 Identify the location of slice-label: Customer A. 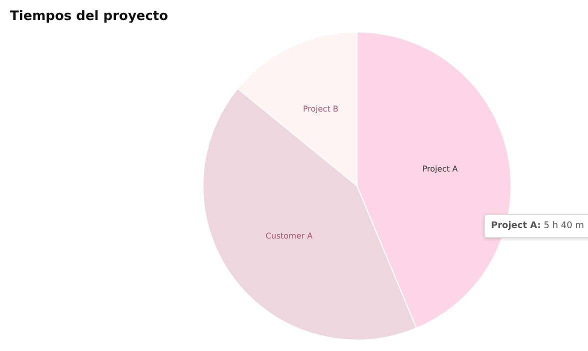
(290, 236).